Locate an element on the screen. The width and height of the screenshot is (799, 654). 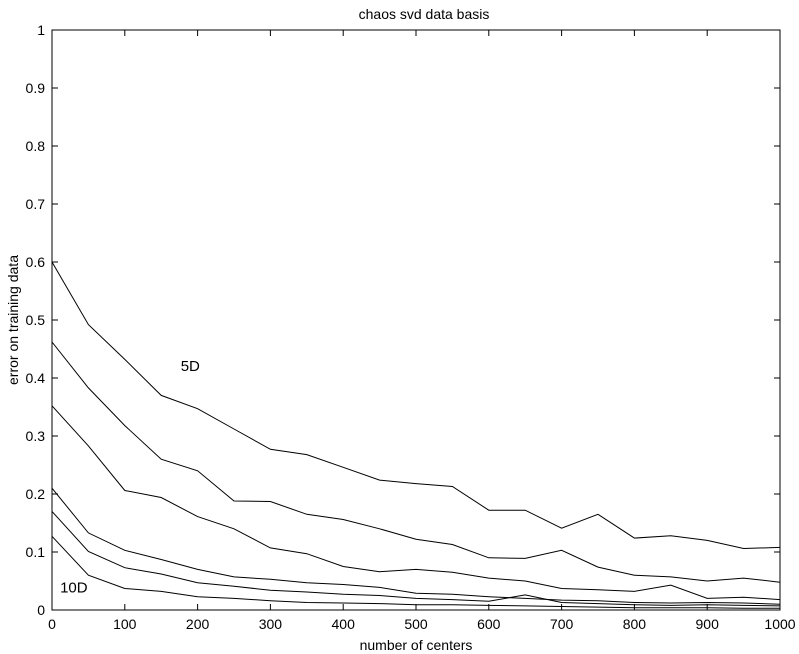
x-tick-label: 900 is located at coordinates (708, 624).